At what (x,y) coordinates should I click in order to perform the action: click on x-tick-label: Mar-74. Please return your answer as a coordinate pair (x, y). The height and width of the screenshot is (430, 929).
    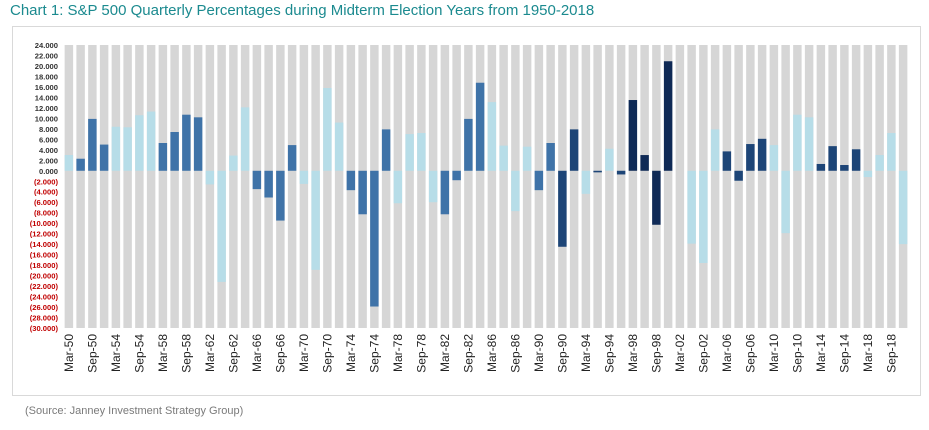
    Looking at the image, I should click on (351, 353).